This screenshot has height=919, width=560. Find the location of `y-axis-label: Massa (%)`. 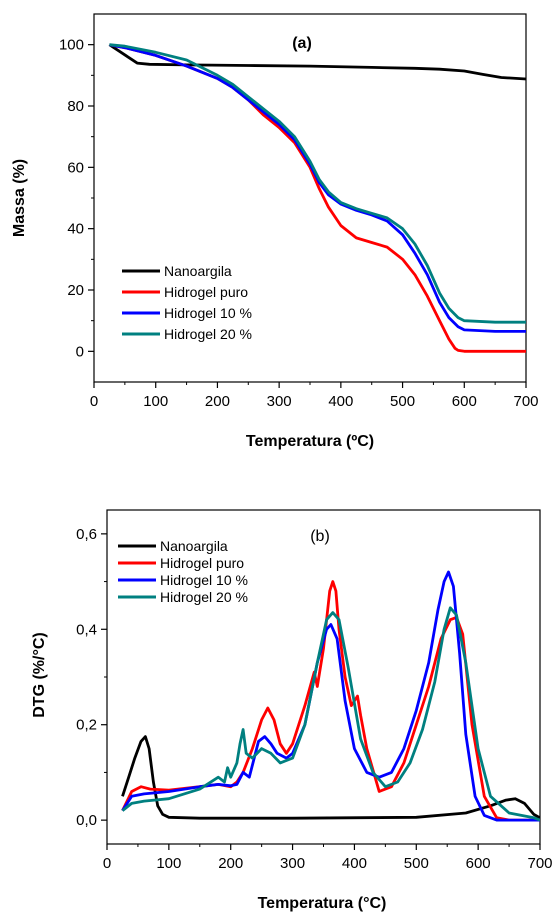

y-axis-label: Massa (%) is located at coordinates (19, 198).